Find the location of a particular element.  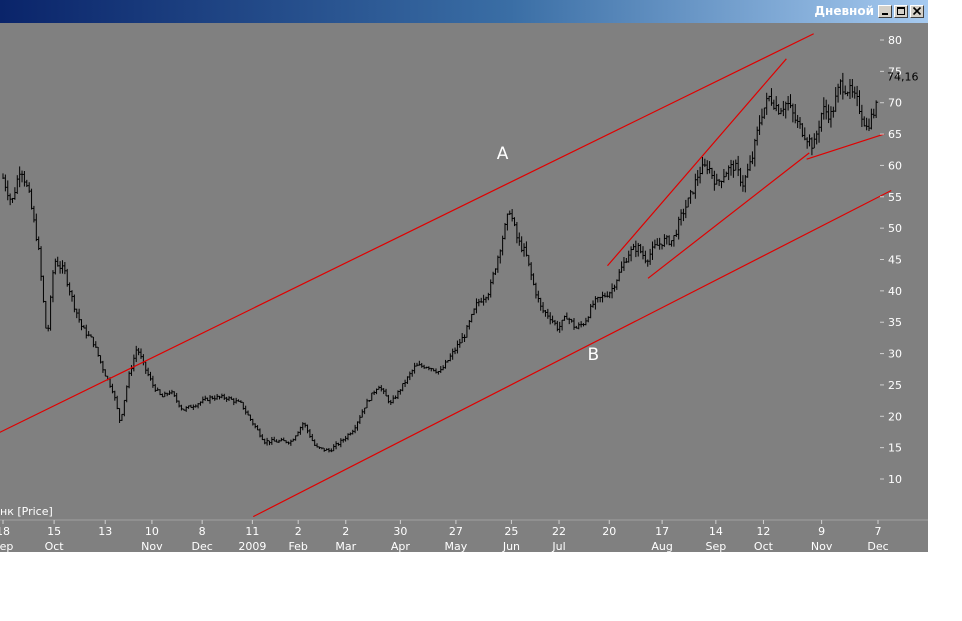

y-tick-label: 40 is located at coordinates (895, 291).